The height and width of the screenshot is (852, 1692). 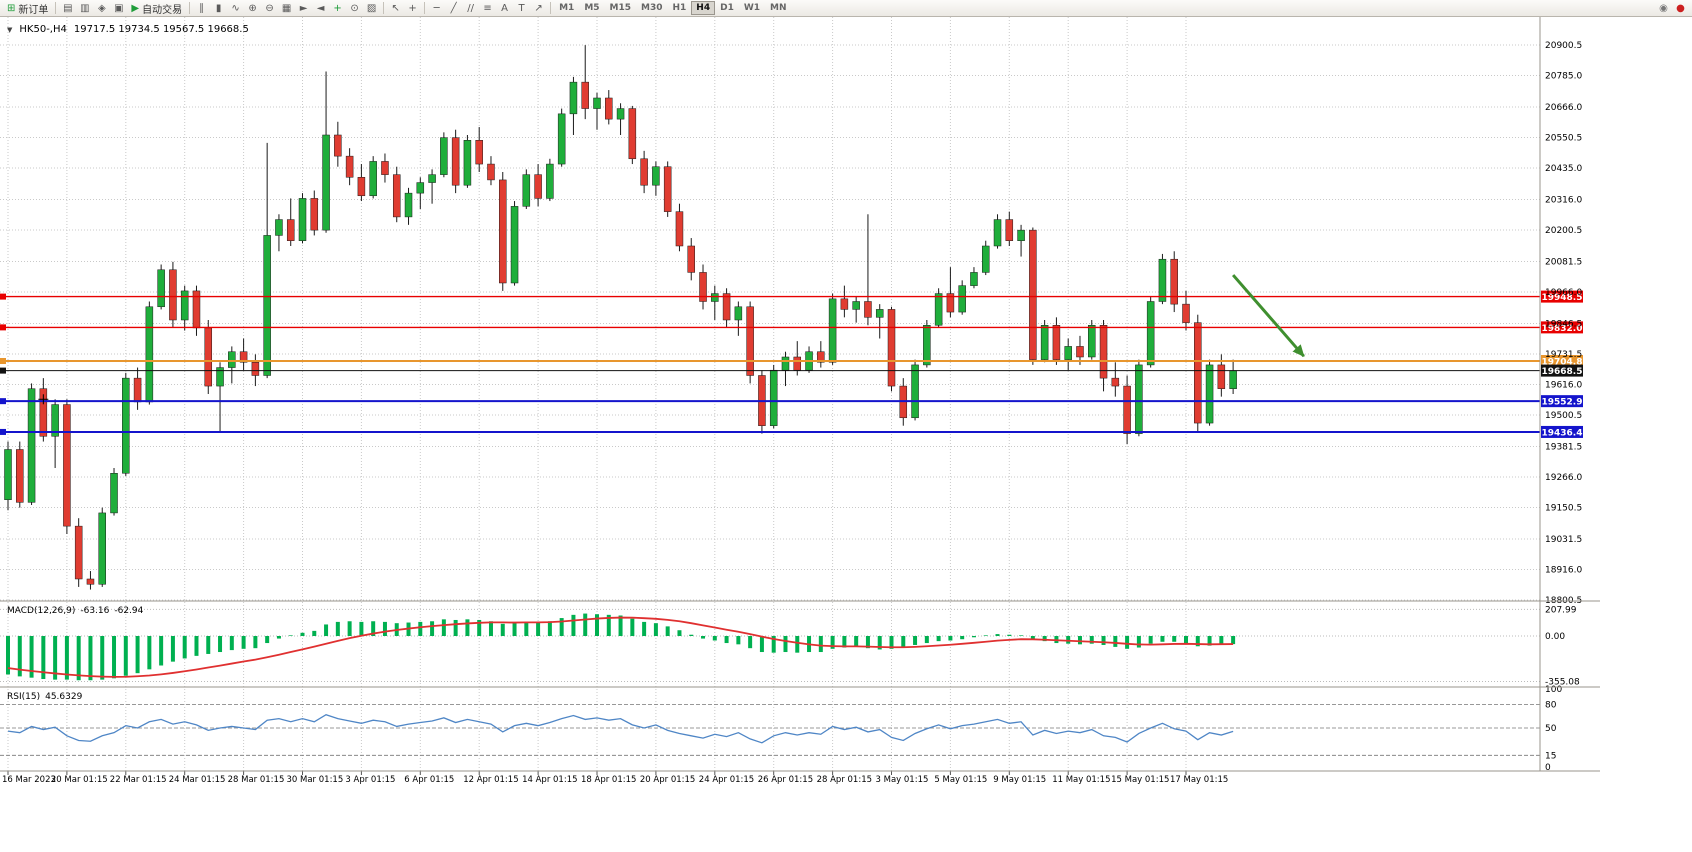 I want to click on timeframe-m30-button: M30, so click(x=651, y=8).